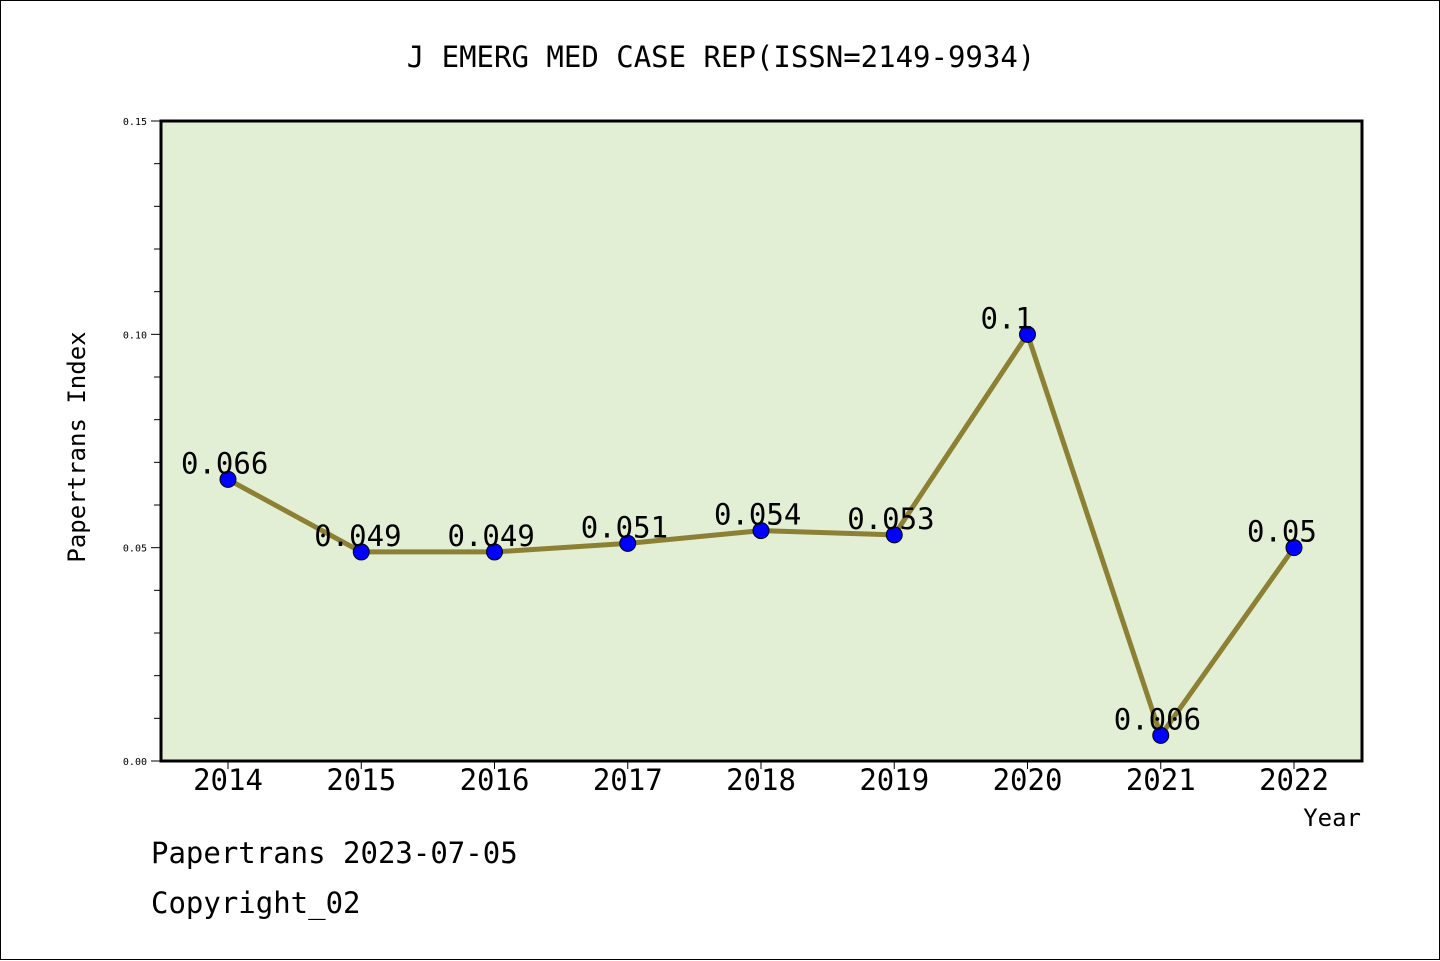 Image resolution: width=1440 pixels, height=961 pixels. What do you see at coordinates (135, 762) in the screenshot?
I see `y-tick-label: 0.00` at bounding box center [135, 762].